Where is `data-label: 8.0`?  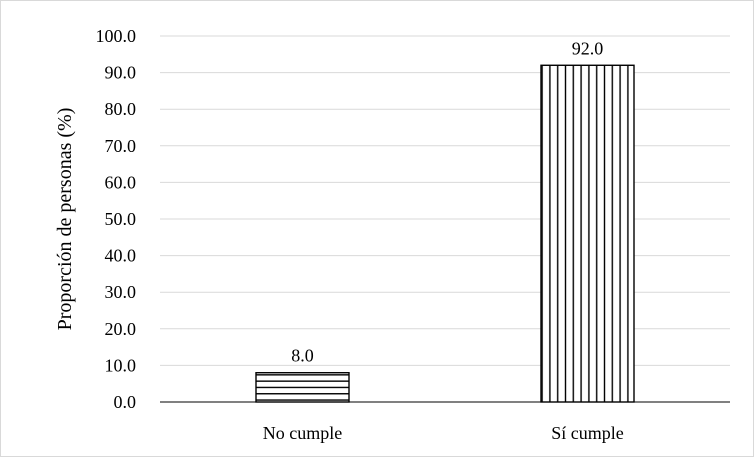 data-label: 8.0 is located at coordinates (302, 356).